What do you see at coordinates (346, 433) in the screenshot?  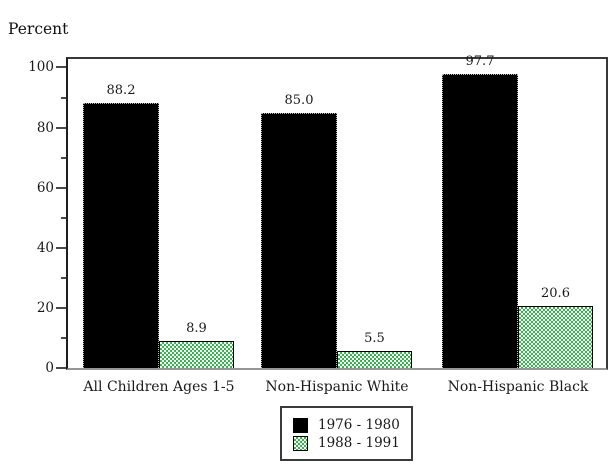 I see `legend: 1976 - 1980 1988 - 1991` at bounding box center [346, 433].